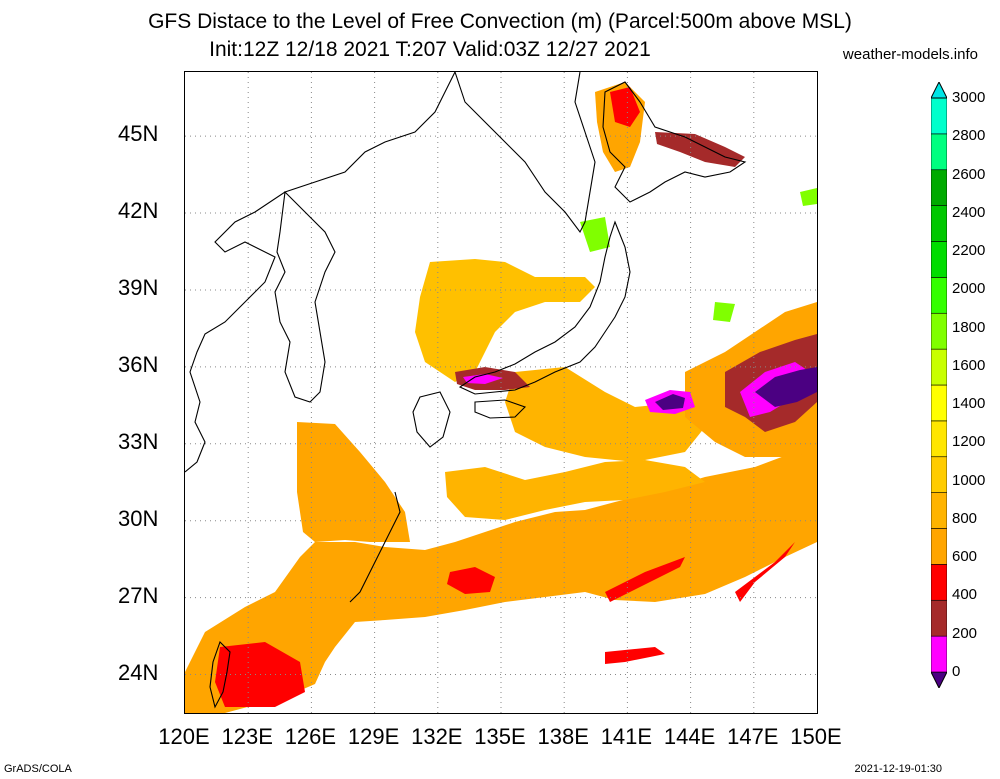 Image resolution: width=1000 pixels, height=779 pixels. What do you see at coordinates (724, 312) in the screenshot?
I see `field-green-e` at bounding box center [724, 312].